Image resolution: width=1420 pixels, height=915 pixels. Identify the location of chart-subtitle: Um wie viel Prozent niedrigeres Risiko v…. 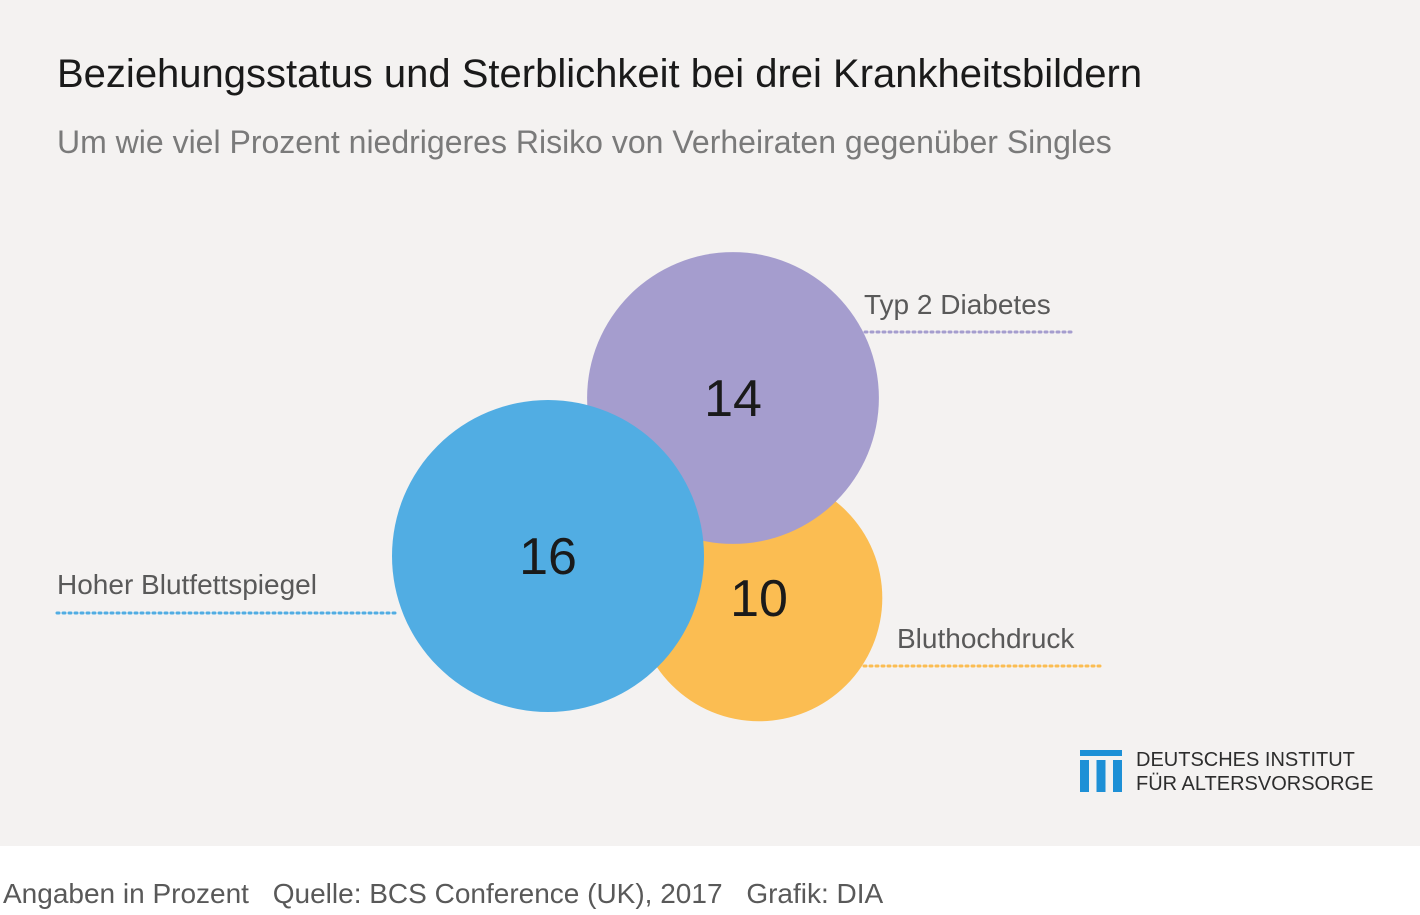
(584, 142).